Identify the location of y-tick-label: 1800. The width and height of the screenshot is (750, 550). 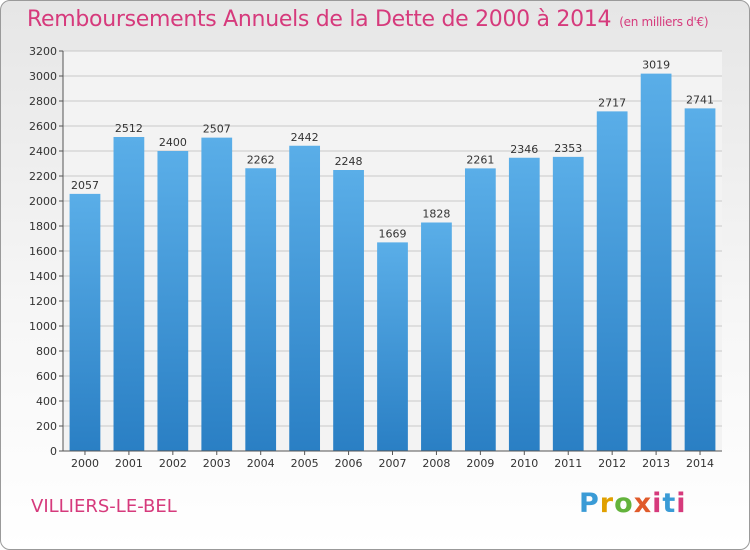
(43, 226).